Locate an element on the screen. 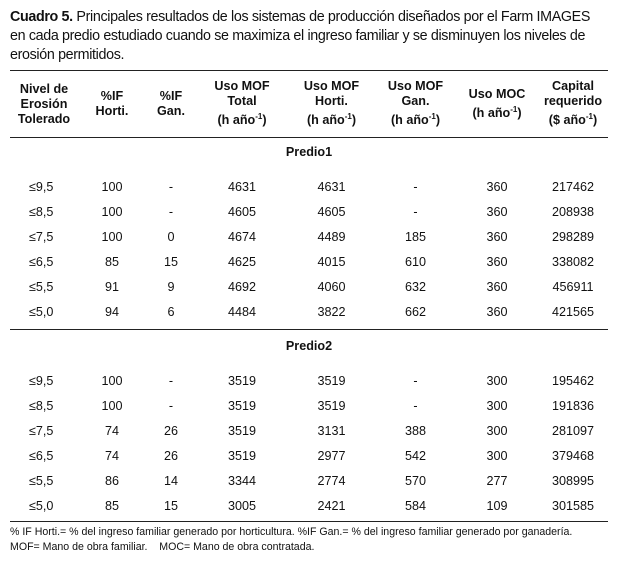  table-cell: 456911 is located at coordinates (573, 286).